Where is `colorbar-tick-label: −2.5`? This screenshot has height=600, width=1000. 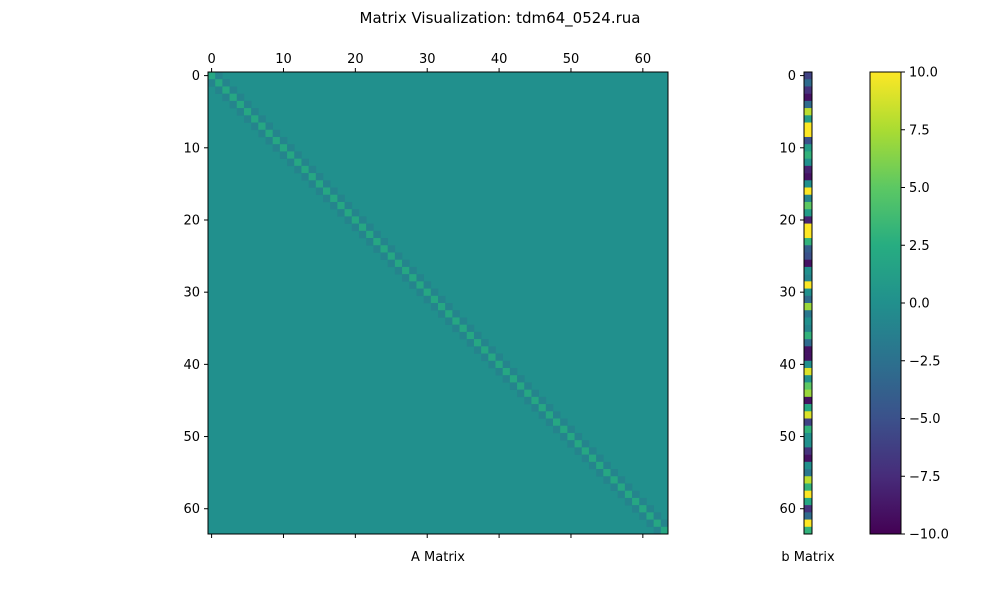 colorbar-tick-label: −2.5 is located at coordinates (925, 361).